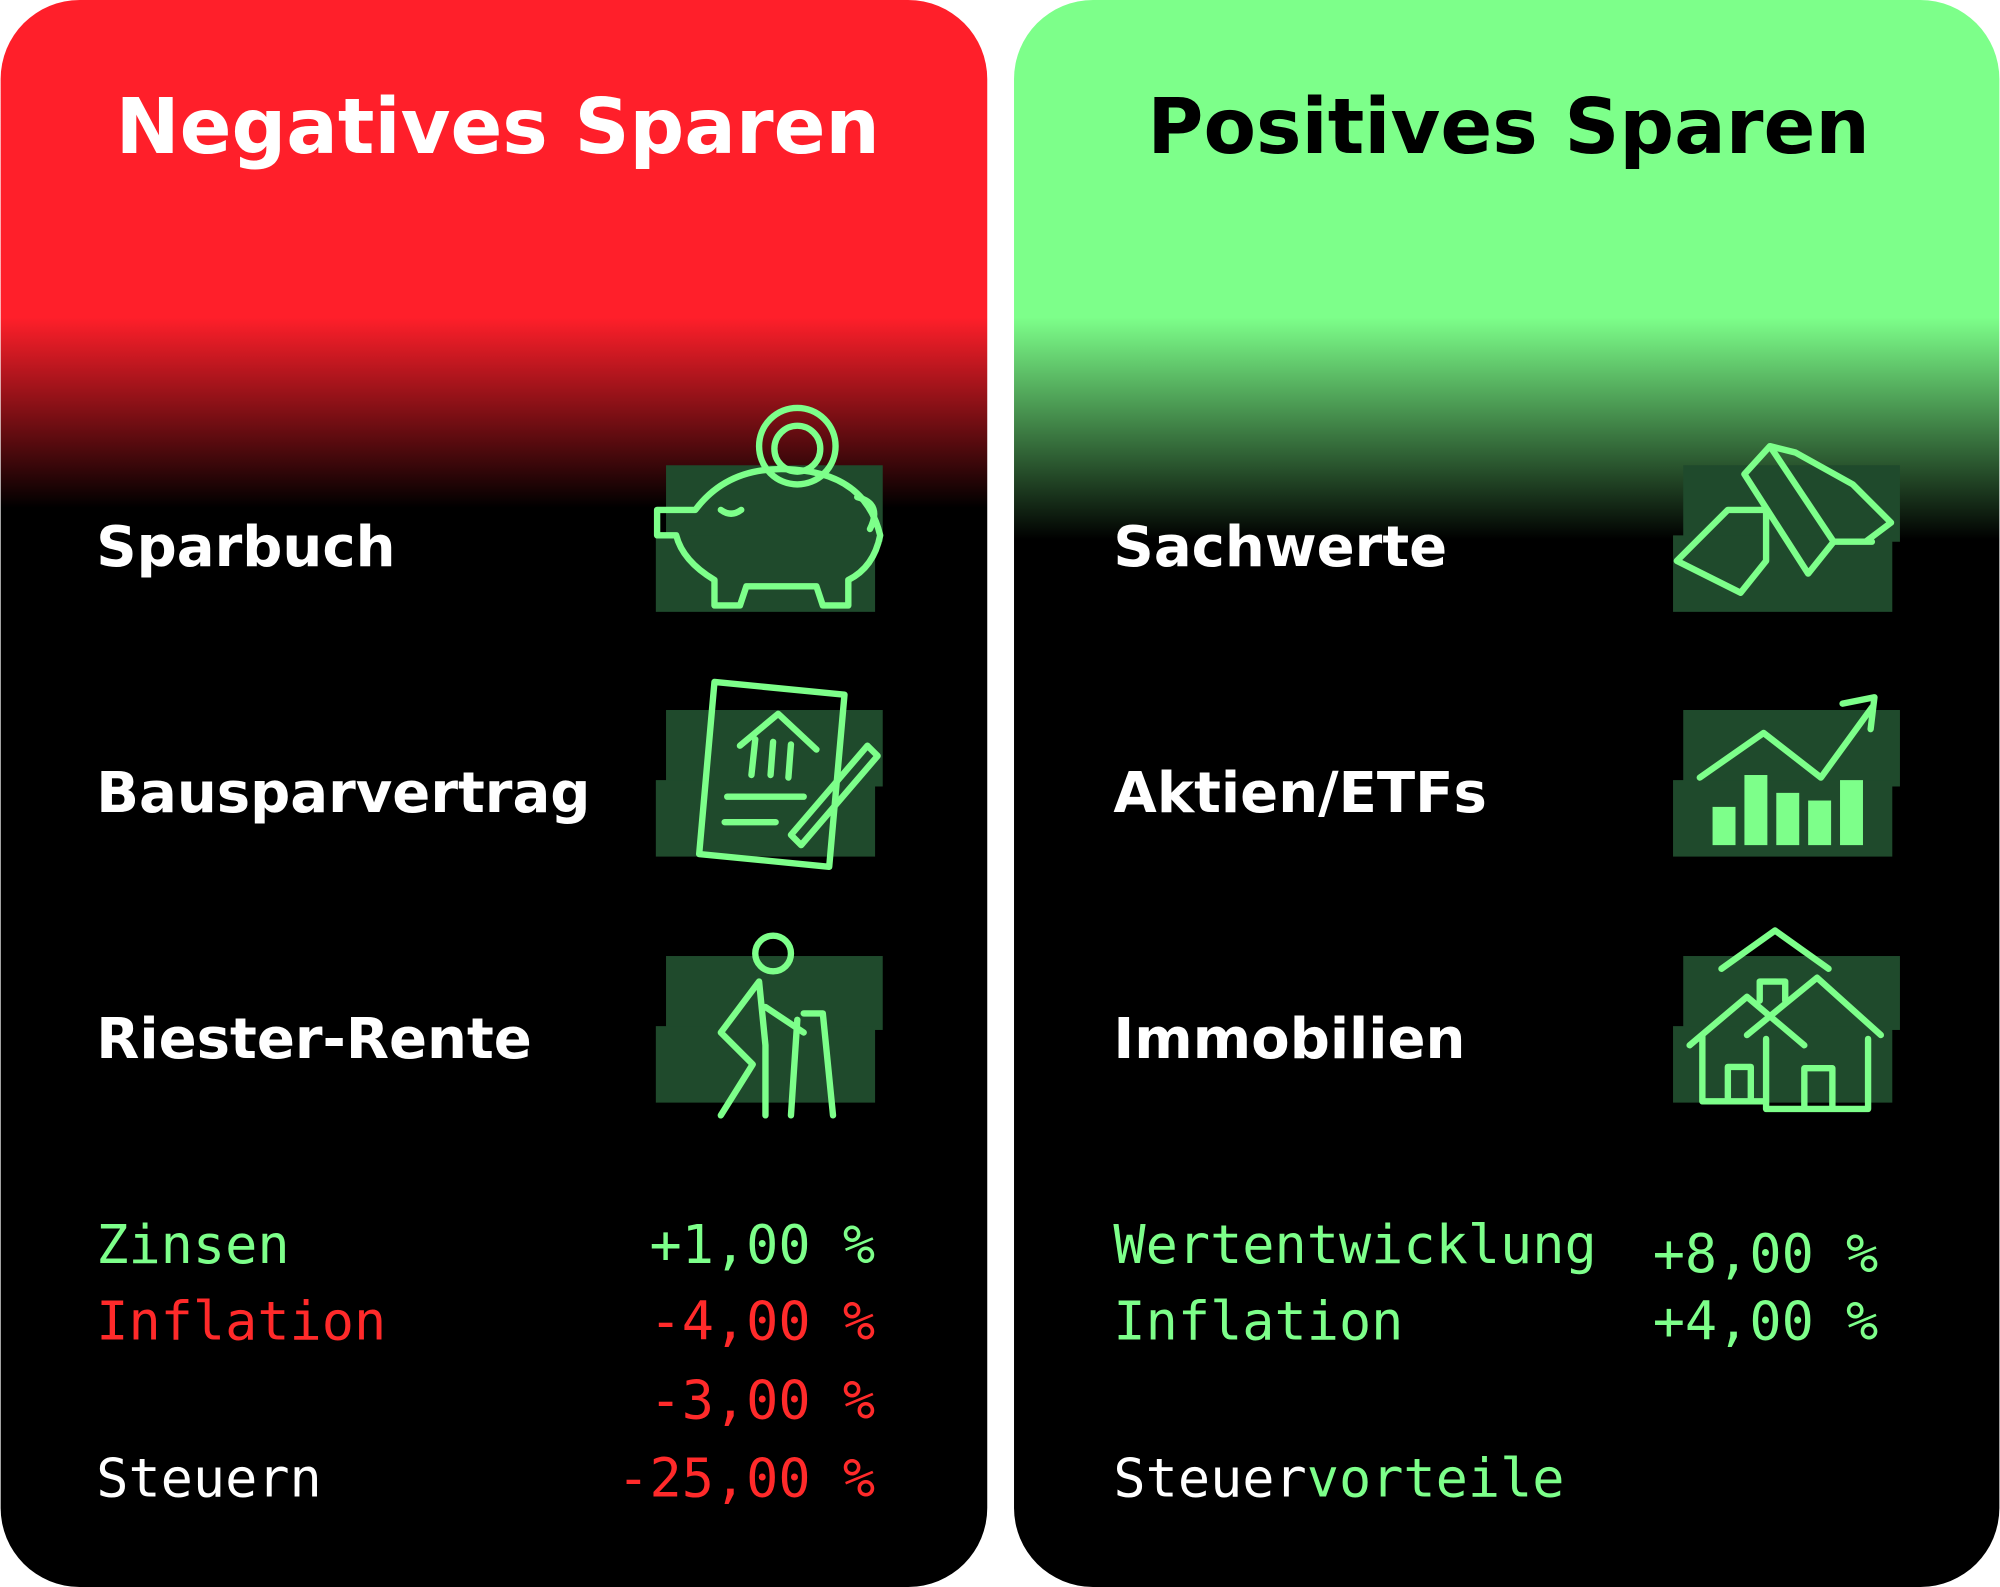 Image resolution: width=2000 pixels, height=1587 pixels. I want to click on title: Negatives Sparen, so click(498, 127).